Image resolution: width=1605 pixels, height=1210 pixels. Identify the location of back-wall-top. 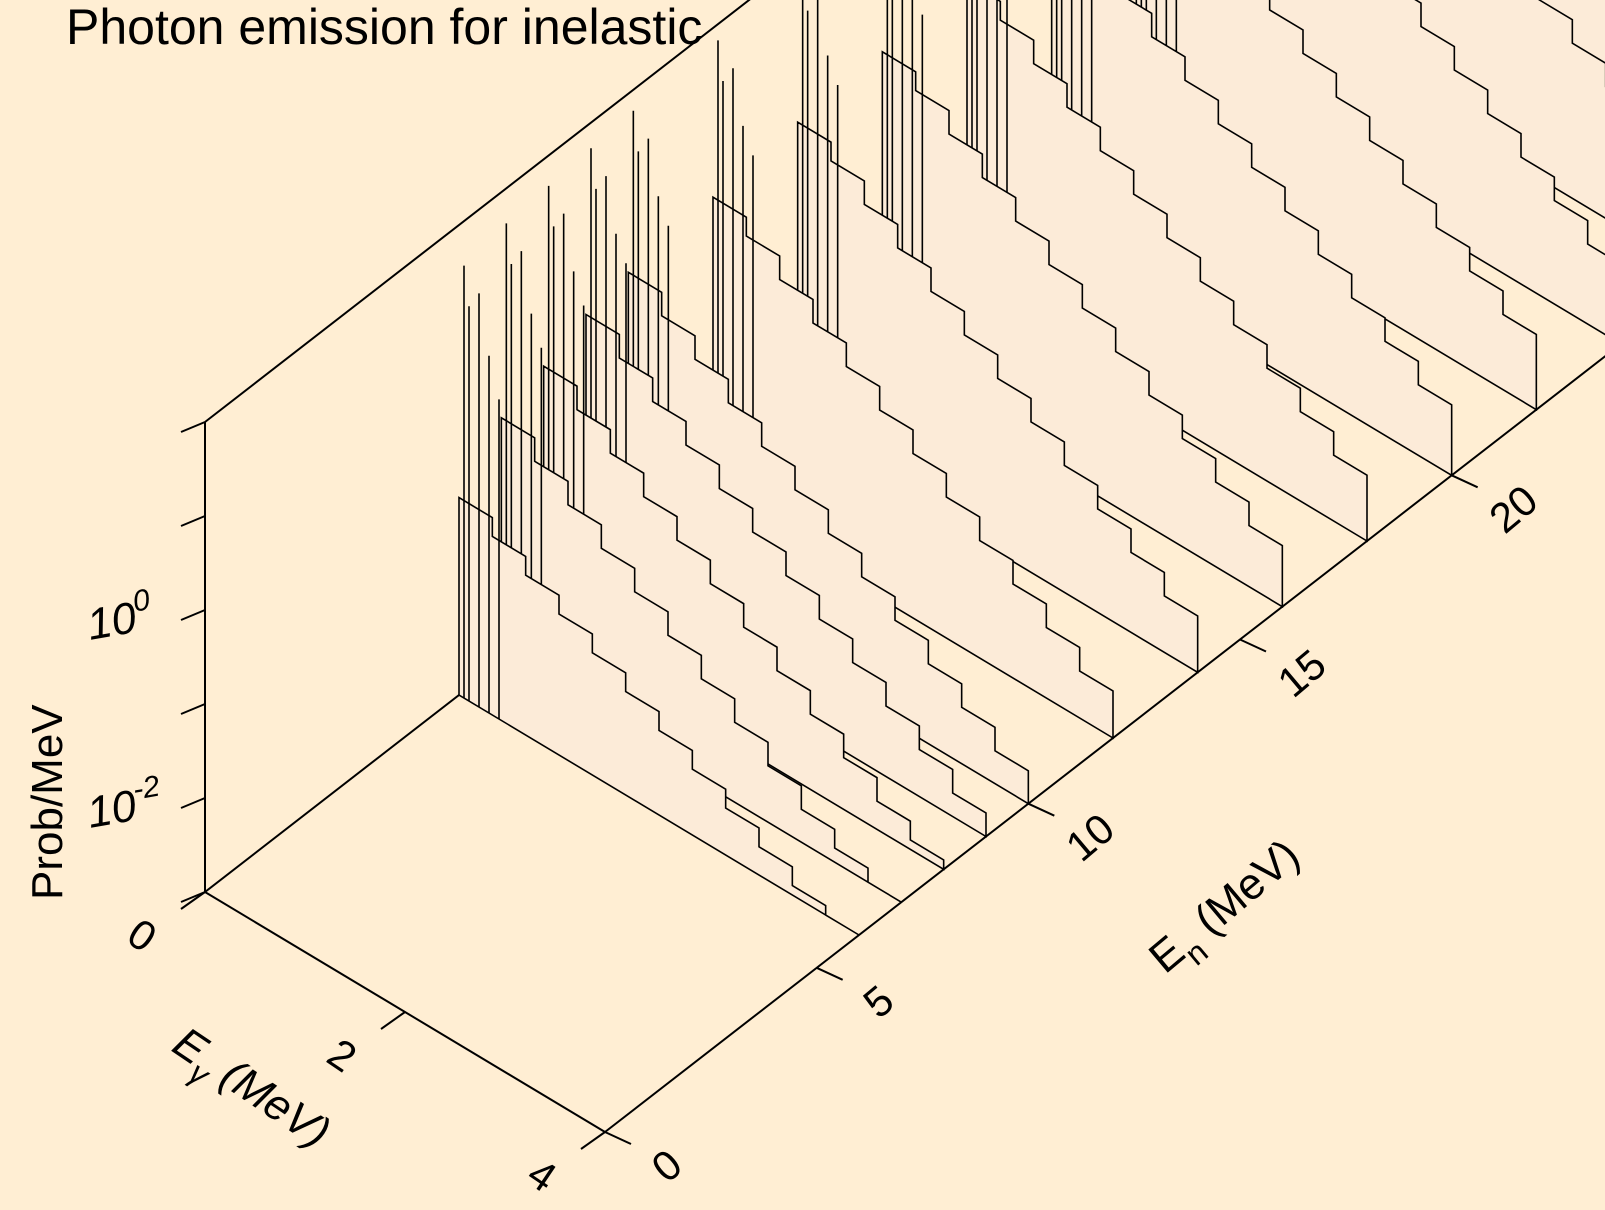
(477, 211).